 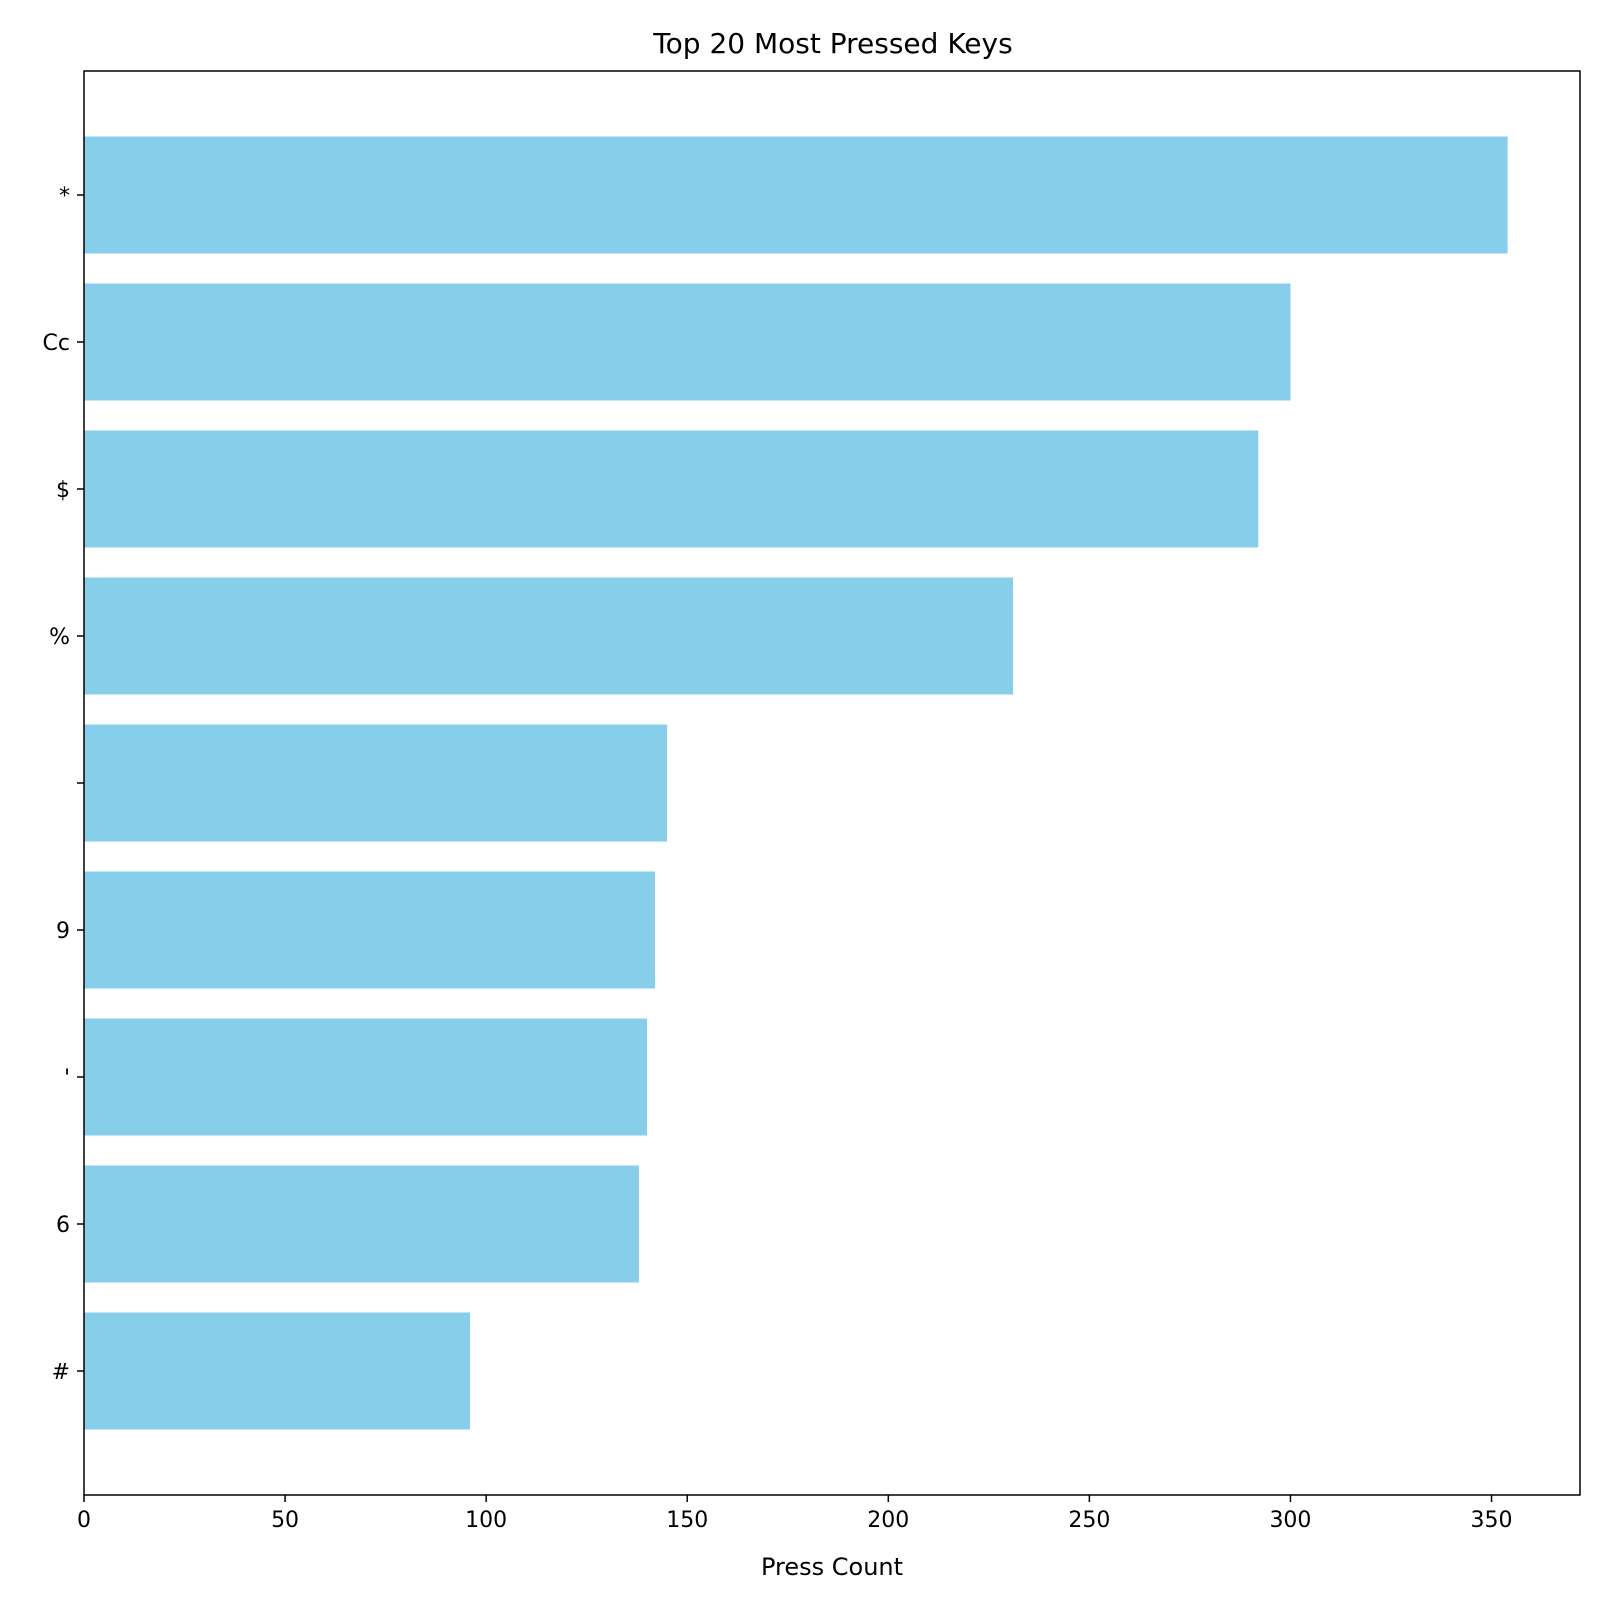 What do you see at coordinates (63, 784) in the screenshot?
I see `y-ticks-group: * Cc $% 9 ' 6 #` at bounding box center [63, 784].